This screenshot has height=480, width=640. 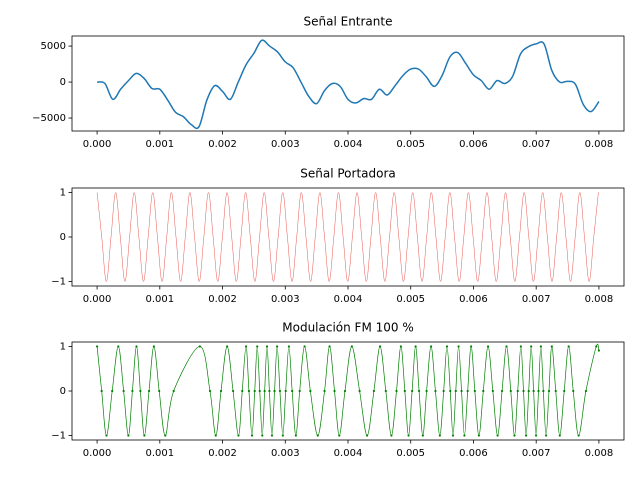 What do you see at coordinates (348, 174) in the screenshot?
I see `subplot-title: Señal Portadora` at bounding box center [348, 174].